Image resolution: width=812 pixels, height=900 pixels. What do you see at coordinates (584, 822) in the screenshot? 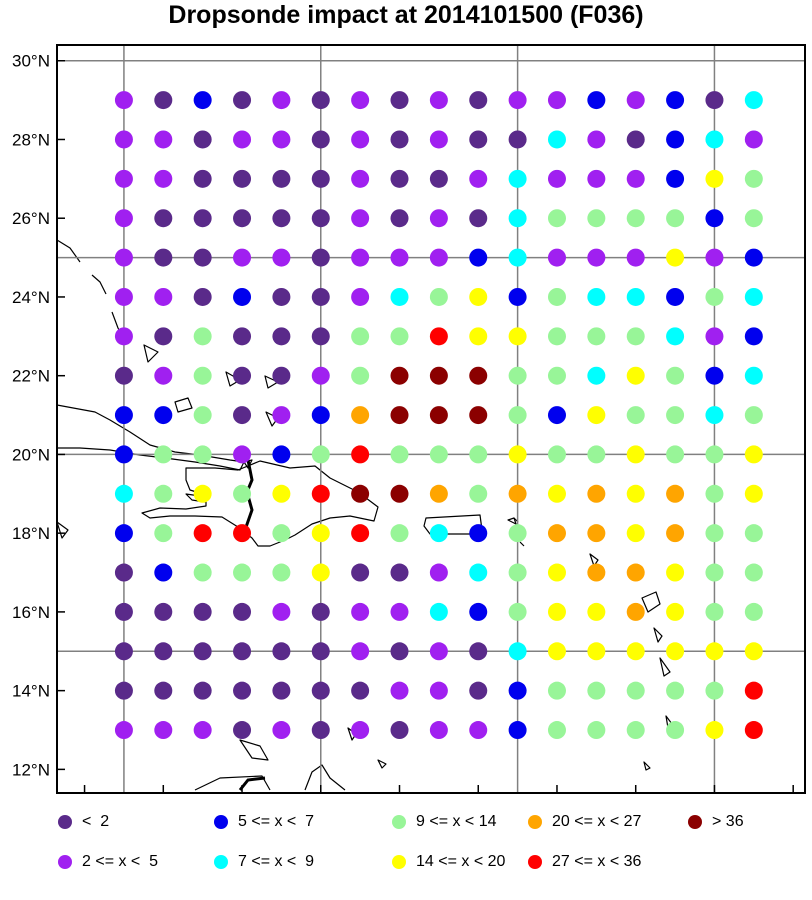
I see `legend-item: 20 <= x < 27` at bounding box center [584, 822].